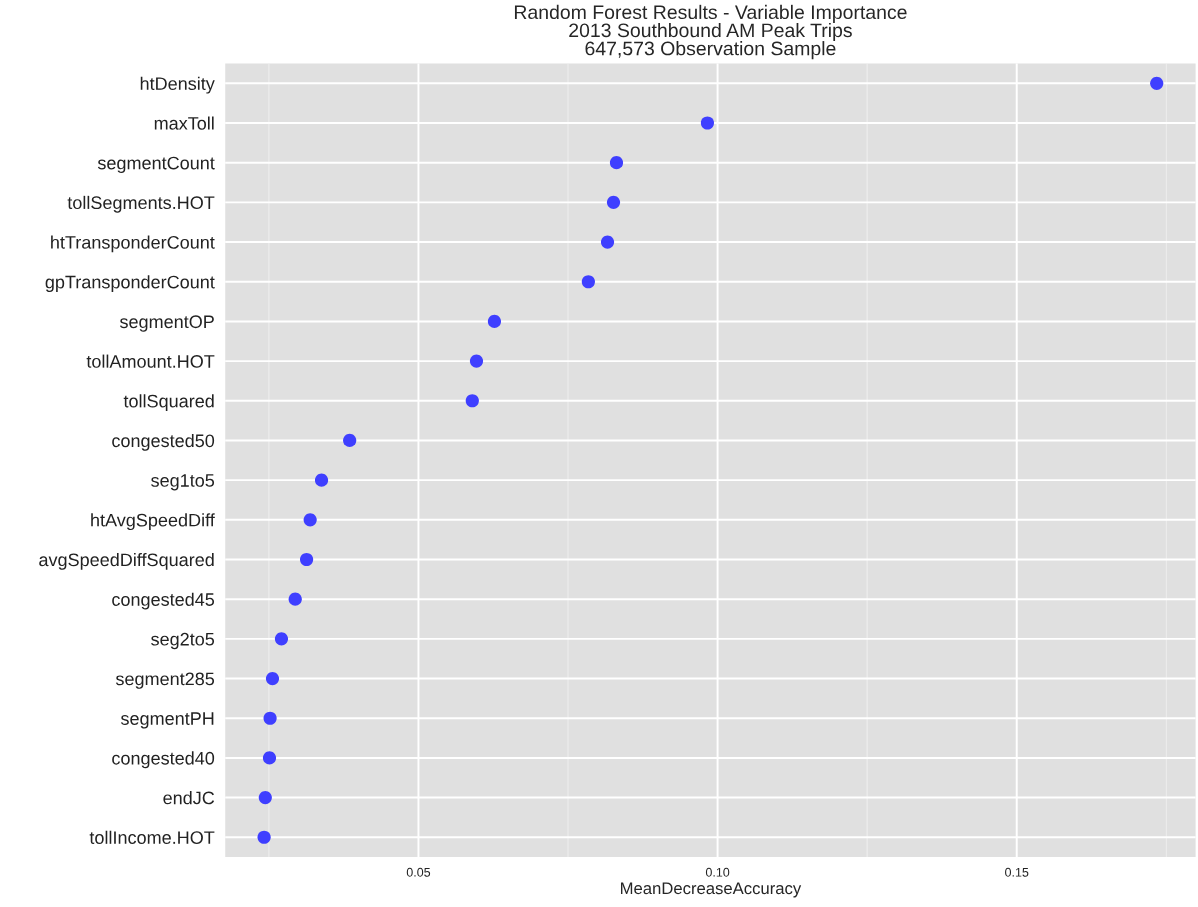 This screenshot has height=907, width=1198. Describe the element at coordinates (168, 403) in the screenshot. I see `y-tick-label: tollSquared` at that location.